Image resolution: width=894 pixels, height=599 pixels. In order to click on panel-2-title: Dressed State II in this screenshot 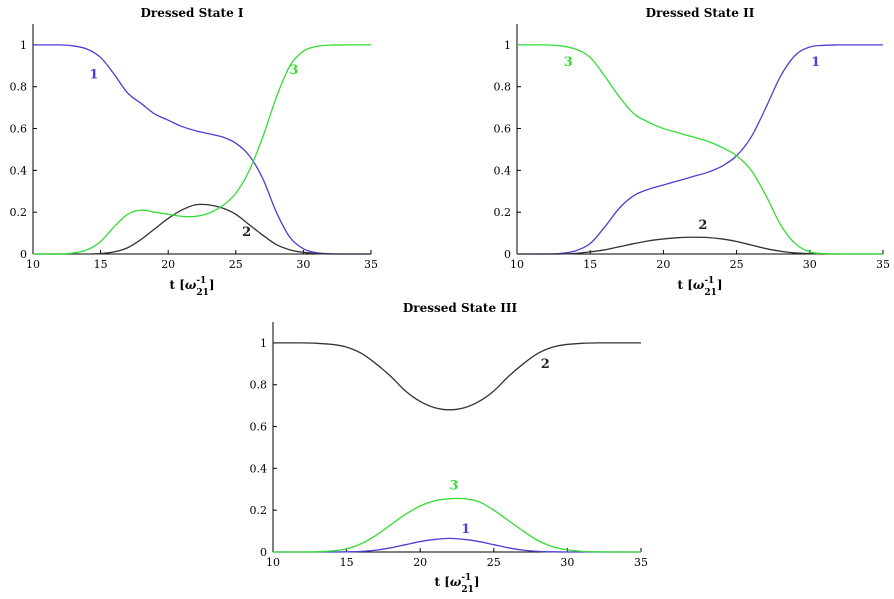, I will do `click(700, 13)`.